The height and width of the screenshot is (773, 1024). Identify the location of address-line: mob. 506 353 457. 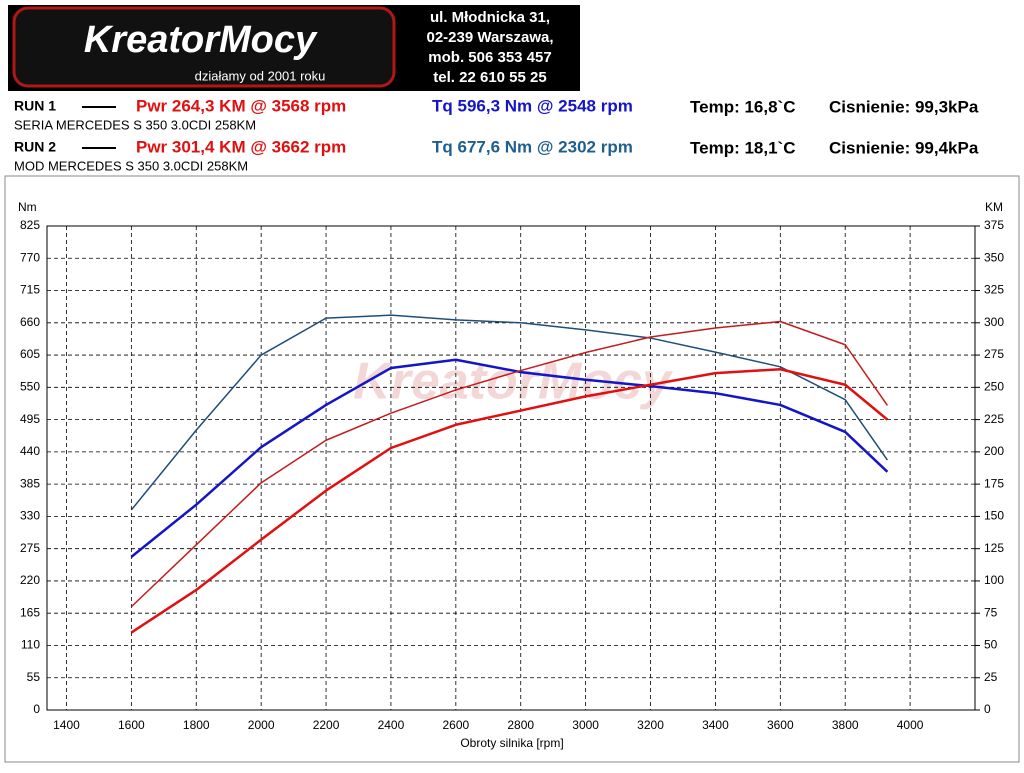
(489, 57).